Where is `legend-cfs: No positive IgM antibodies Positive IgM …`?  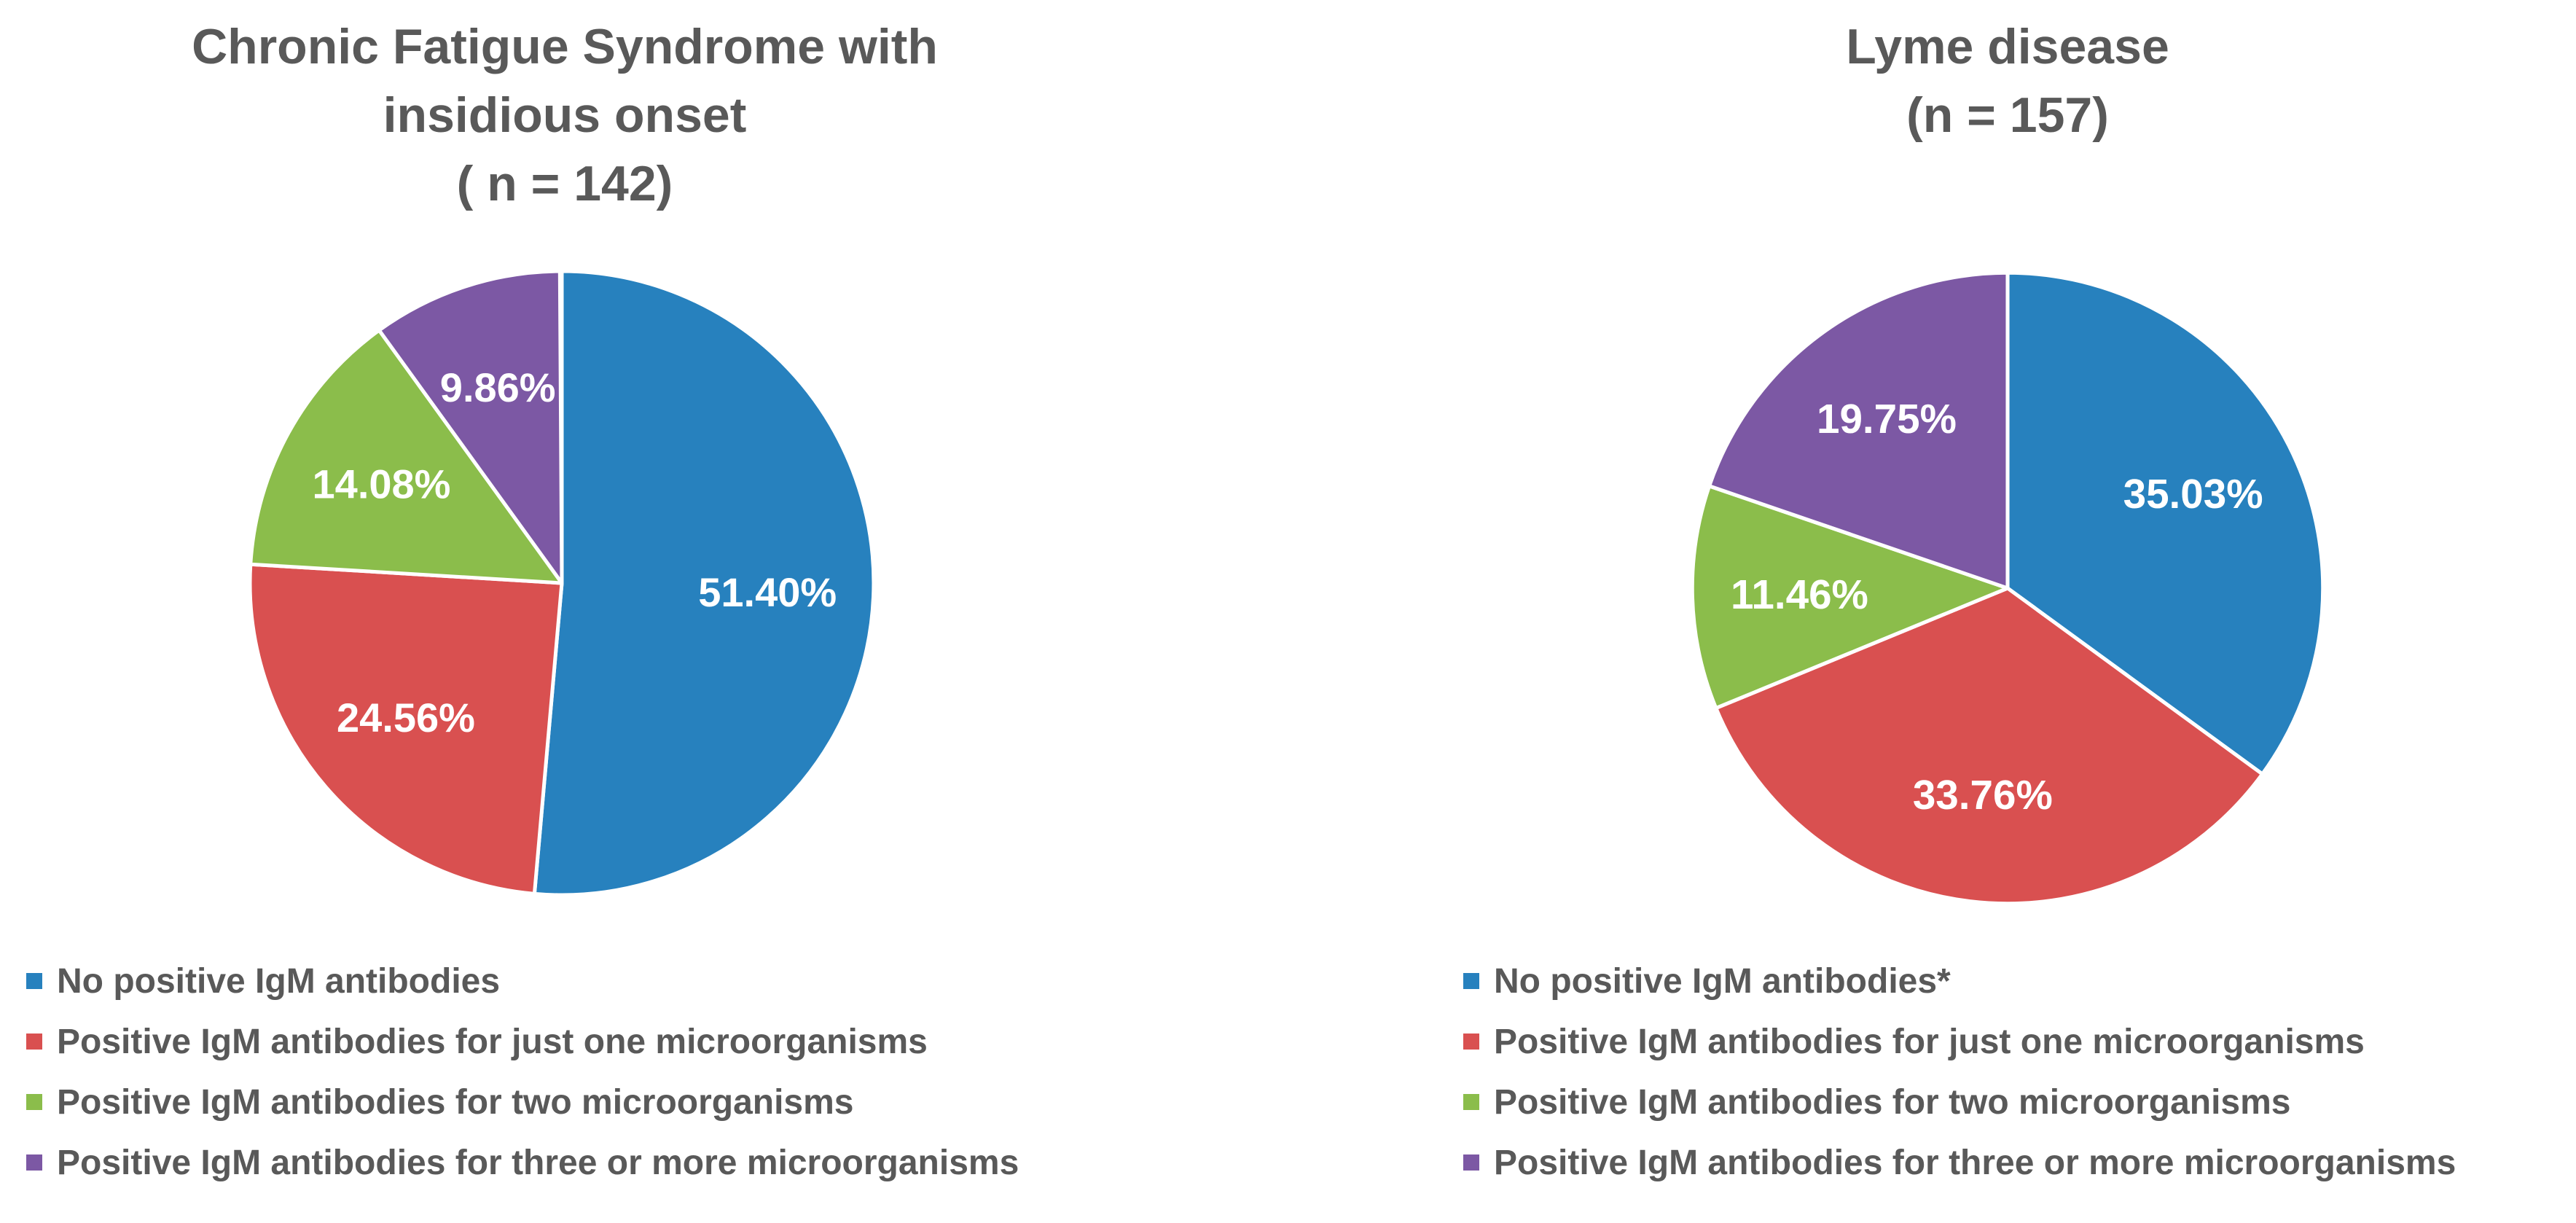
legend-cfs: No positive IgM antibodies Positive IgM … is located at coordinates (522, 1084).